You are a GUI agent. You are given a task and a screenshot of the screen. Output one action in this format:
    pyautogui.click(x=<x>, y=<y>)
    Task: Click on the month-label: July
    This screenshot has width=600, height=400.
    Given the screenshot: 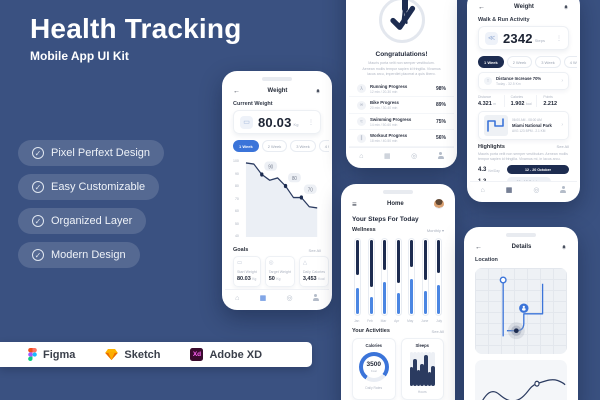 What is the action you would take?
    pyautogui.click(x=439, y=321)
    